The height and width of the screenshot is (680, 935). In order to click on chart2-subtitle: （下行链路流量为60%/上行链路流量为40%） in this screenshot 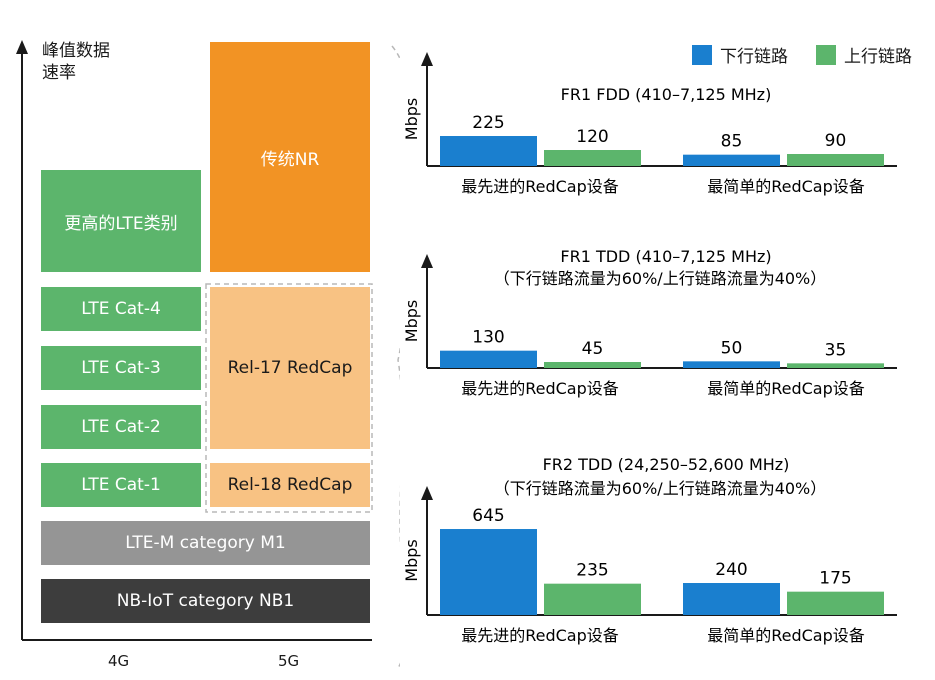, I will do `click(660, 278)`.